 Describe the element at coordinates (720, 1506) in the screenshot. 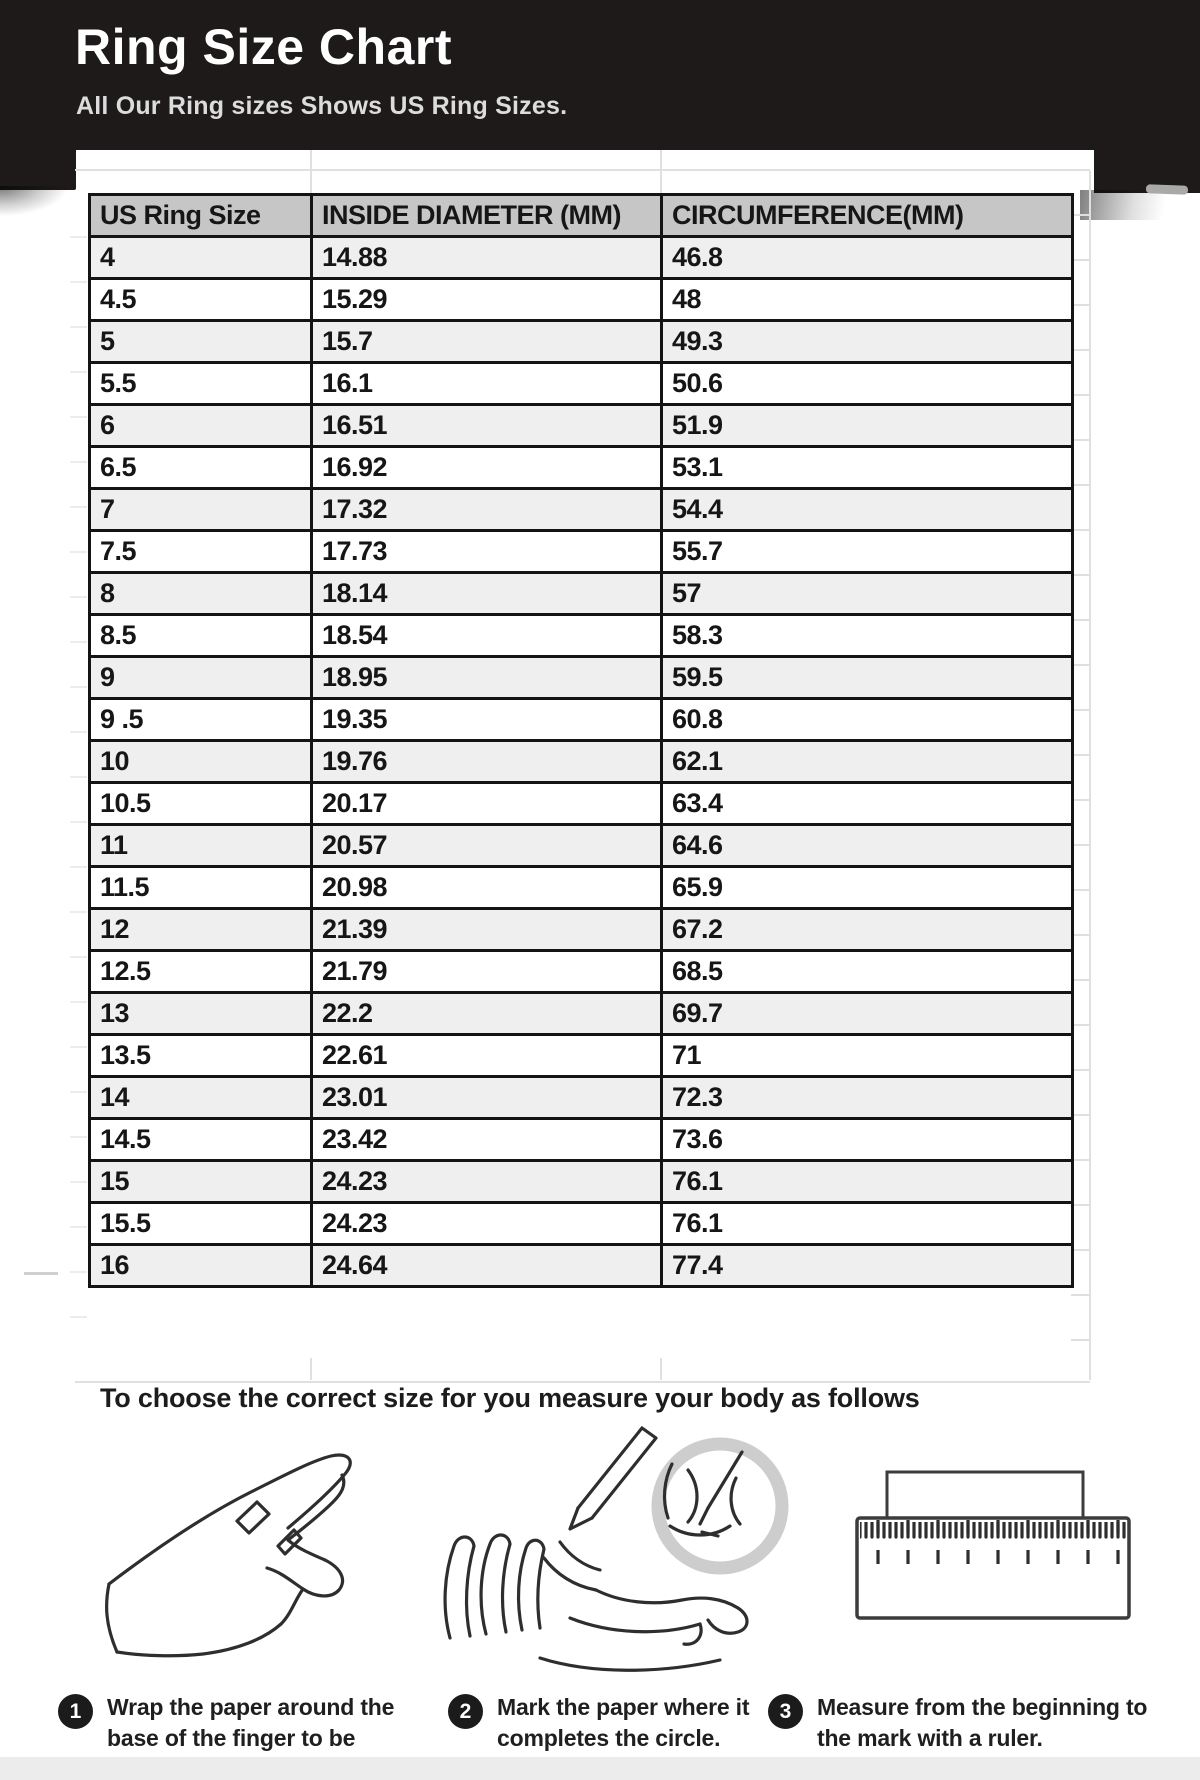

I see `magnifier-circle-icon` at that location.